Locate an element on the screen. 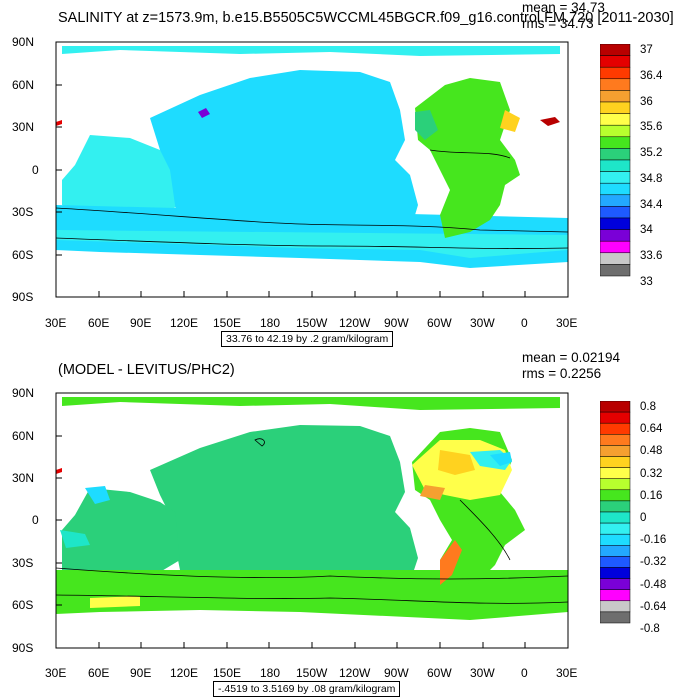  panel1-colorbar-label: 34.4 is located at coordinates (651, 204).